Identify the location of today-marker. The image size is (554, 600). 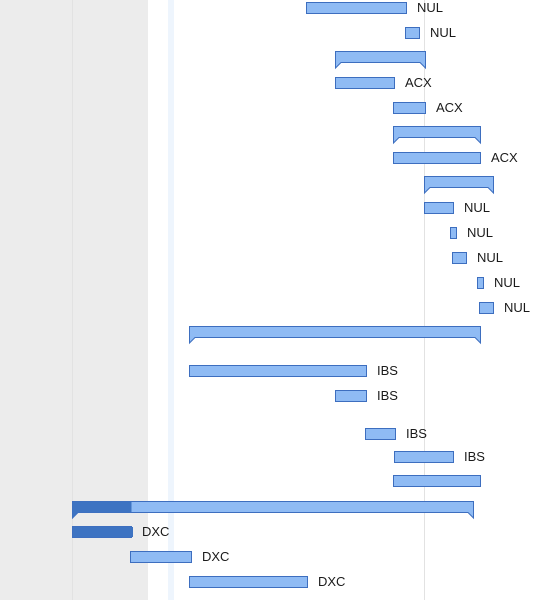
(171, 300).